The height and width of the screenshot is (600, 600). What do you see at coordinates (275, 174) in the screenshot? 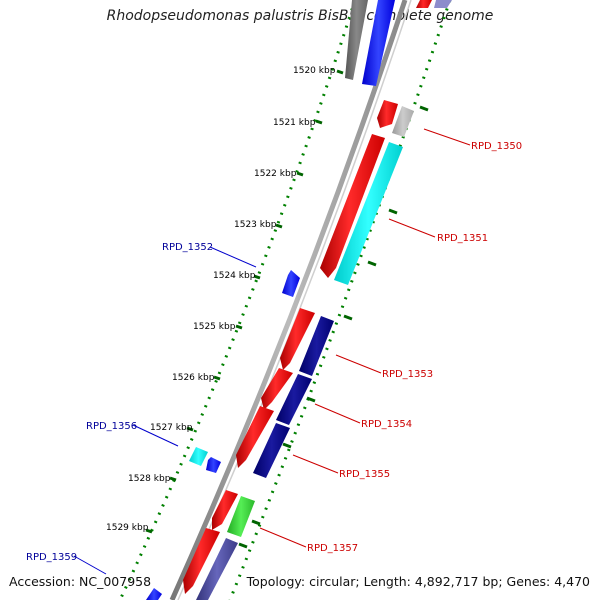
I see `tick-label: 1522 kbp` at bounding box center [275, 174].